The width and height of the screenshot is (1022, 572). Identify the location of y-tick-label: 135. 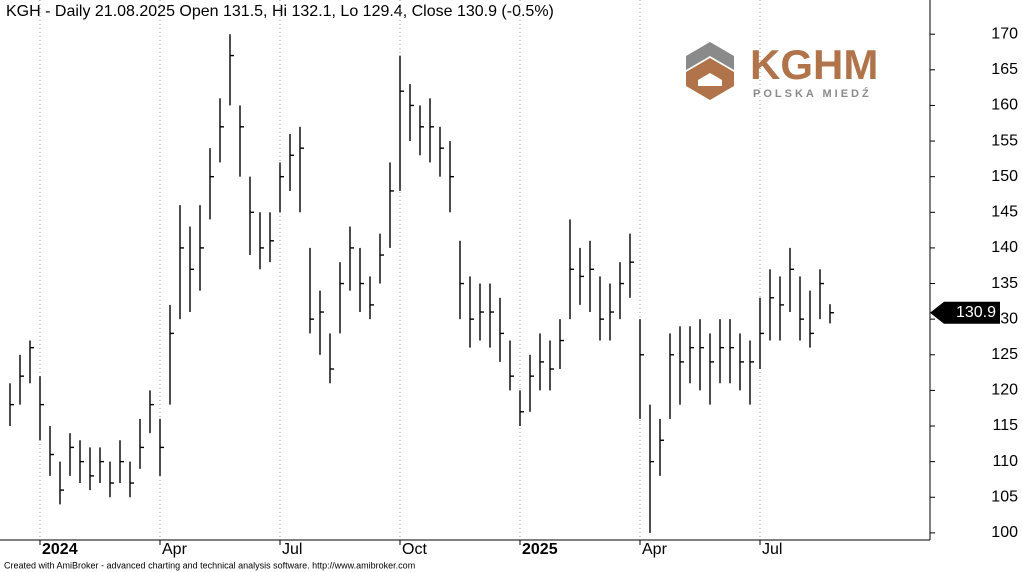
(1004, 283).